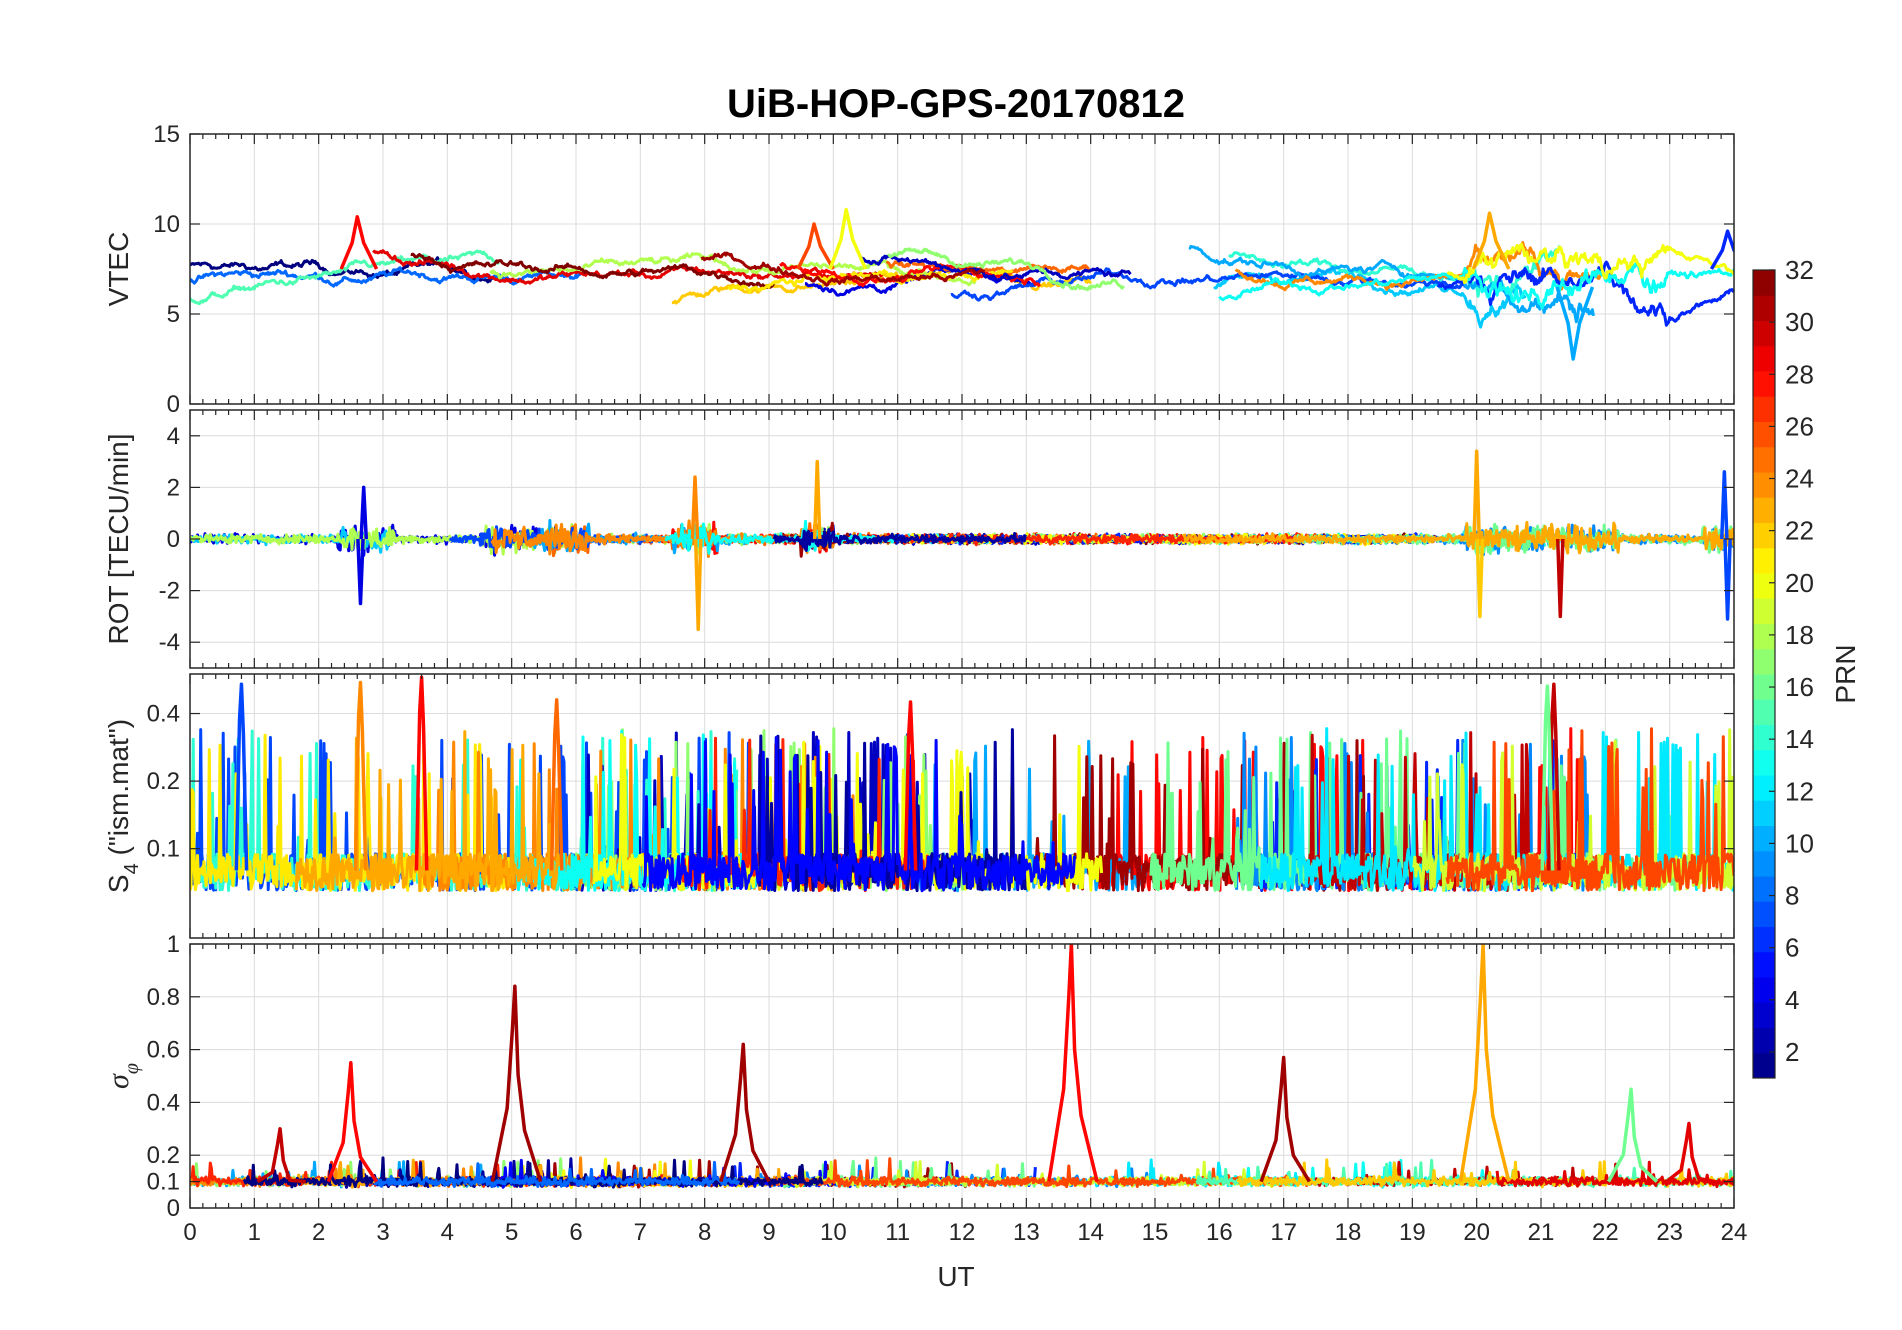 The width and height of the screenshot is (1902, 1330). Describe the element at coordinates (189, 1232) in the screenshot. I see `x-tick-label: 0` at that location.